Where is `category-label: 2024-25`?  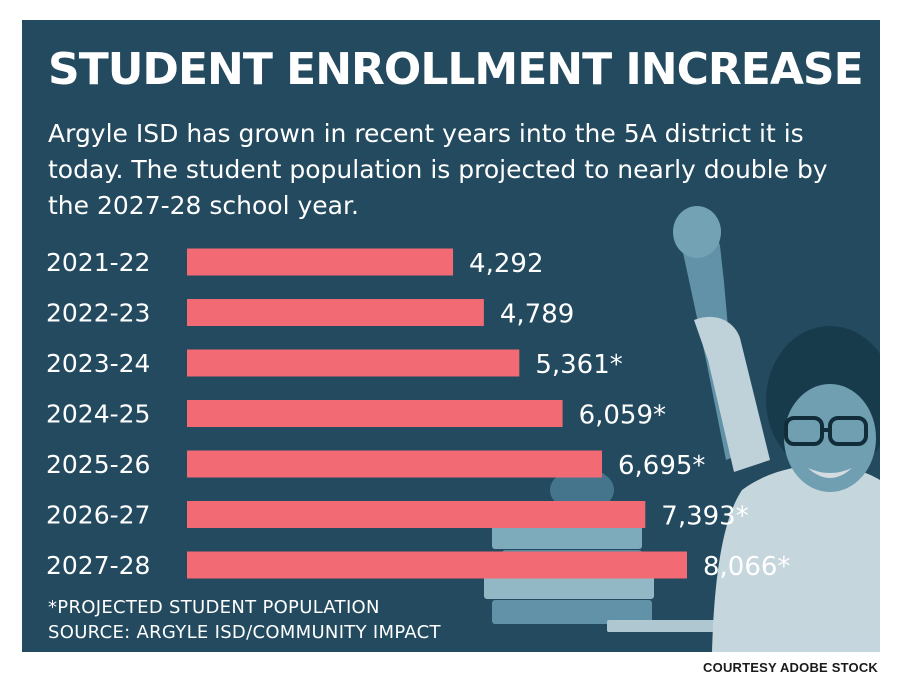
category-label: 2024-25 is located at coordinates (98, 414).